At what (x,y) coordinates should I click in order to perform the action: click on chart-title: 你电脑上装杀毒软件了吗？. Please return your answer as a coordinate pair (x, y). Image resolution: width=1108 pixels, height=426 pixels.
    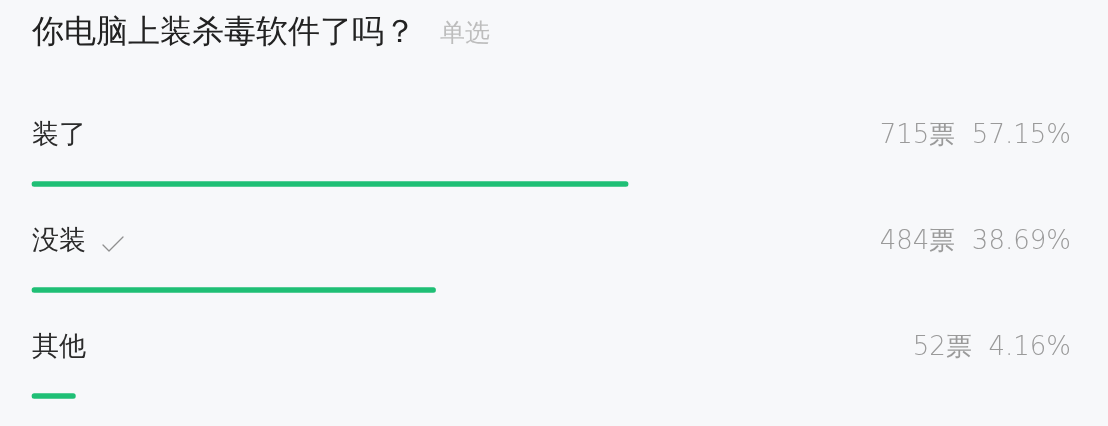
    Looking at the image, I should click on (224, 31).